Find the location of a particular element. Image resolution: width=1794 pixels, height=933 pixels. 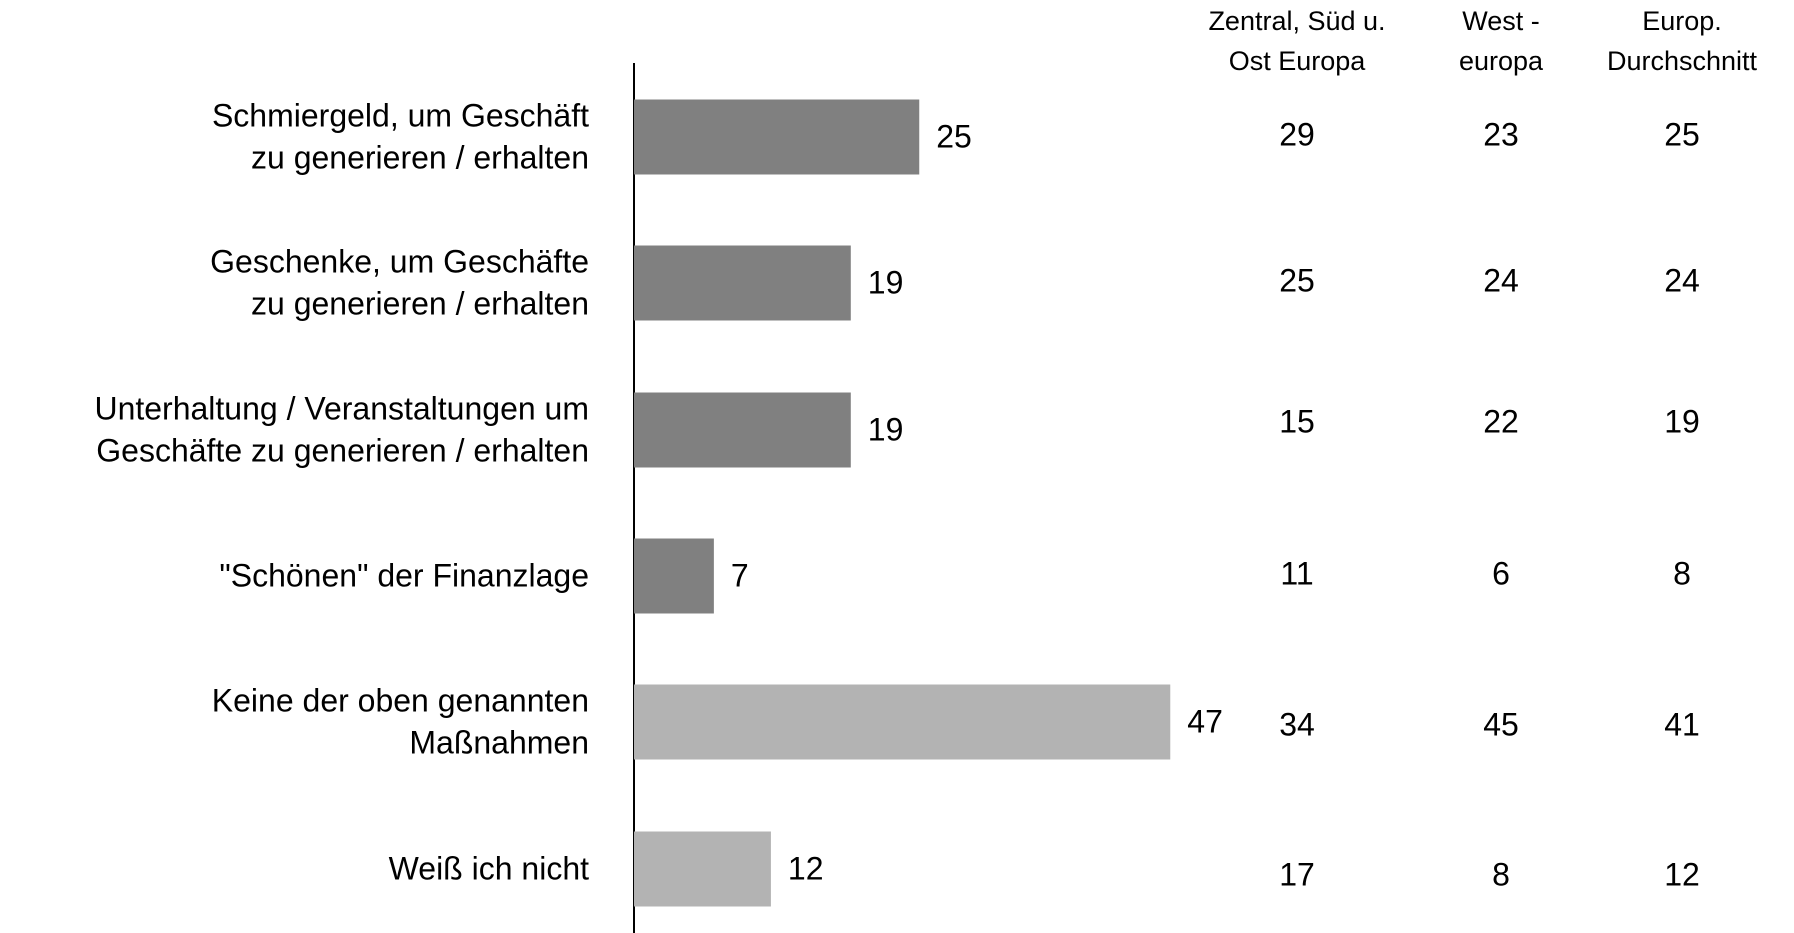

column-header: West - is located at coordinates (1501, 21).